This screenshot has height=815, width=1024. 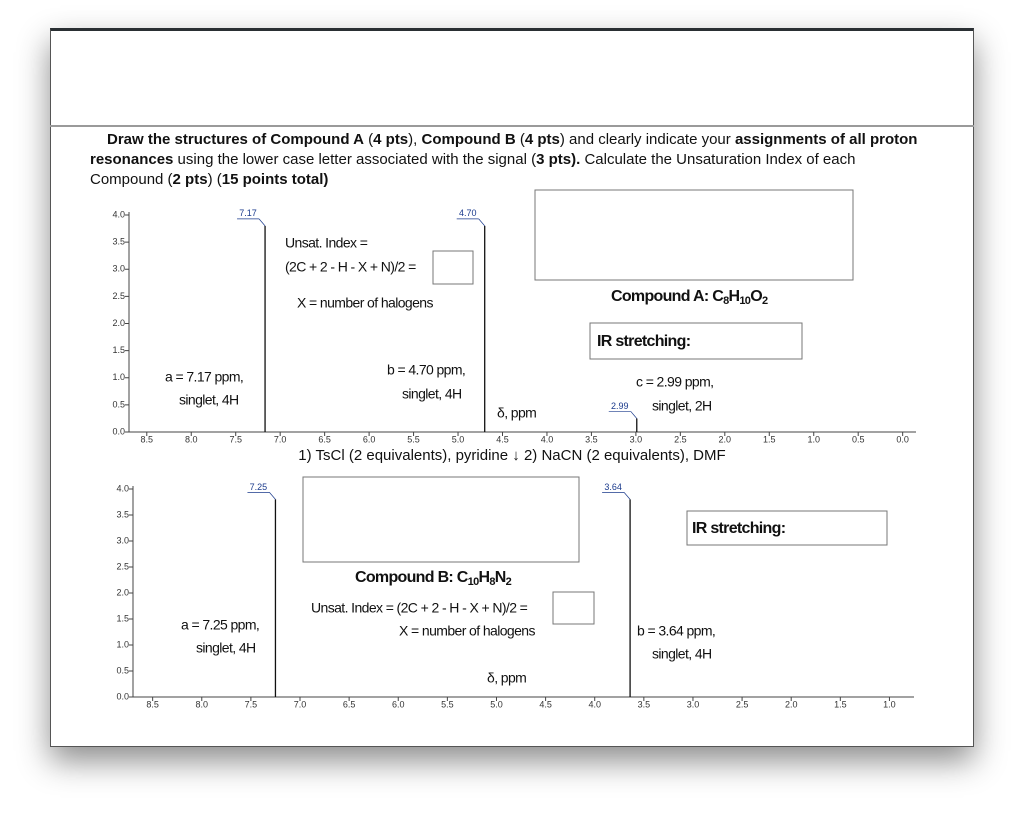 What do you see at coordinates (613, 487) in the screenshot?
I see `peak-label: 3.64` at bounding box center [613, 487].